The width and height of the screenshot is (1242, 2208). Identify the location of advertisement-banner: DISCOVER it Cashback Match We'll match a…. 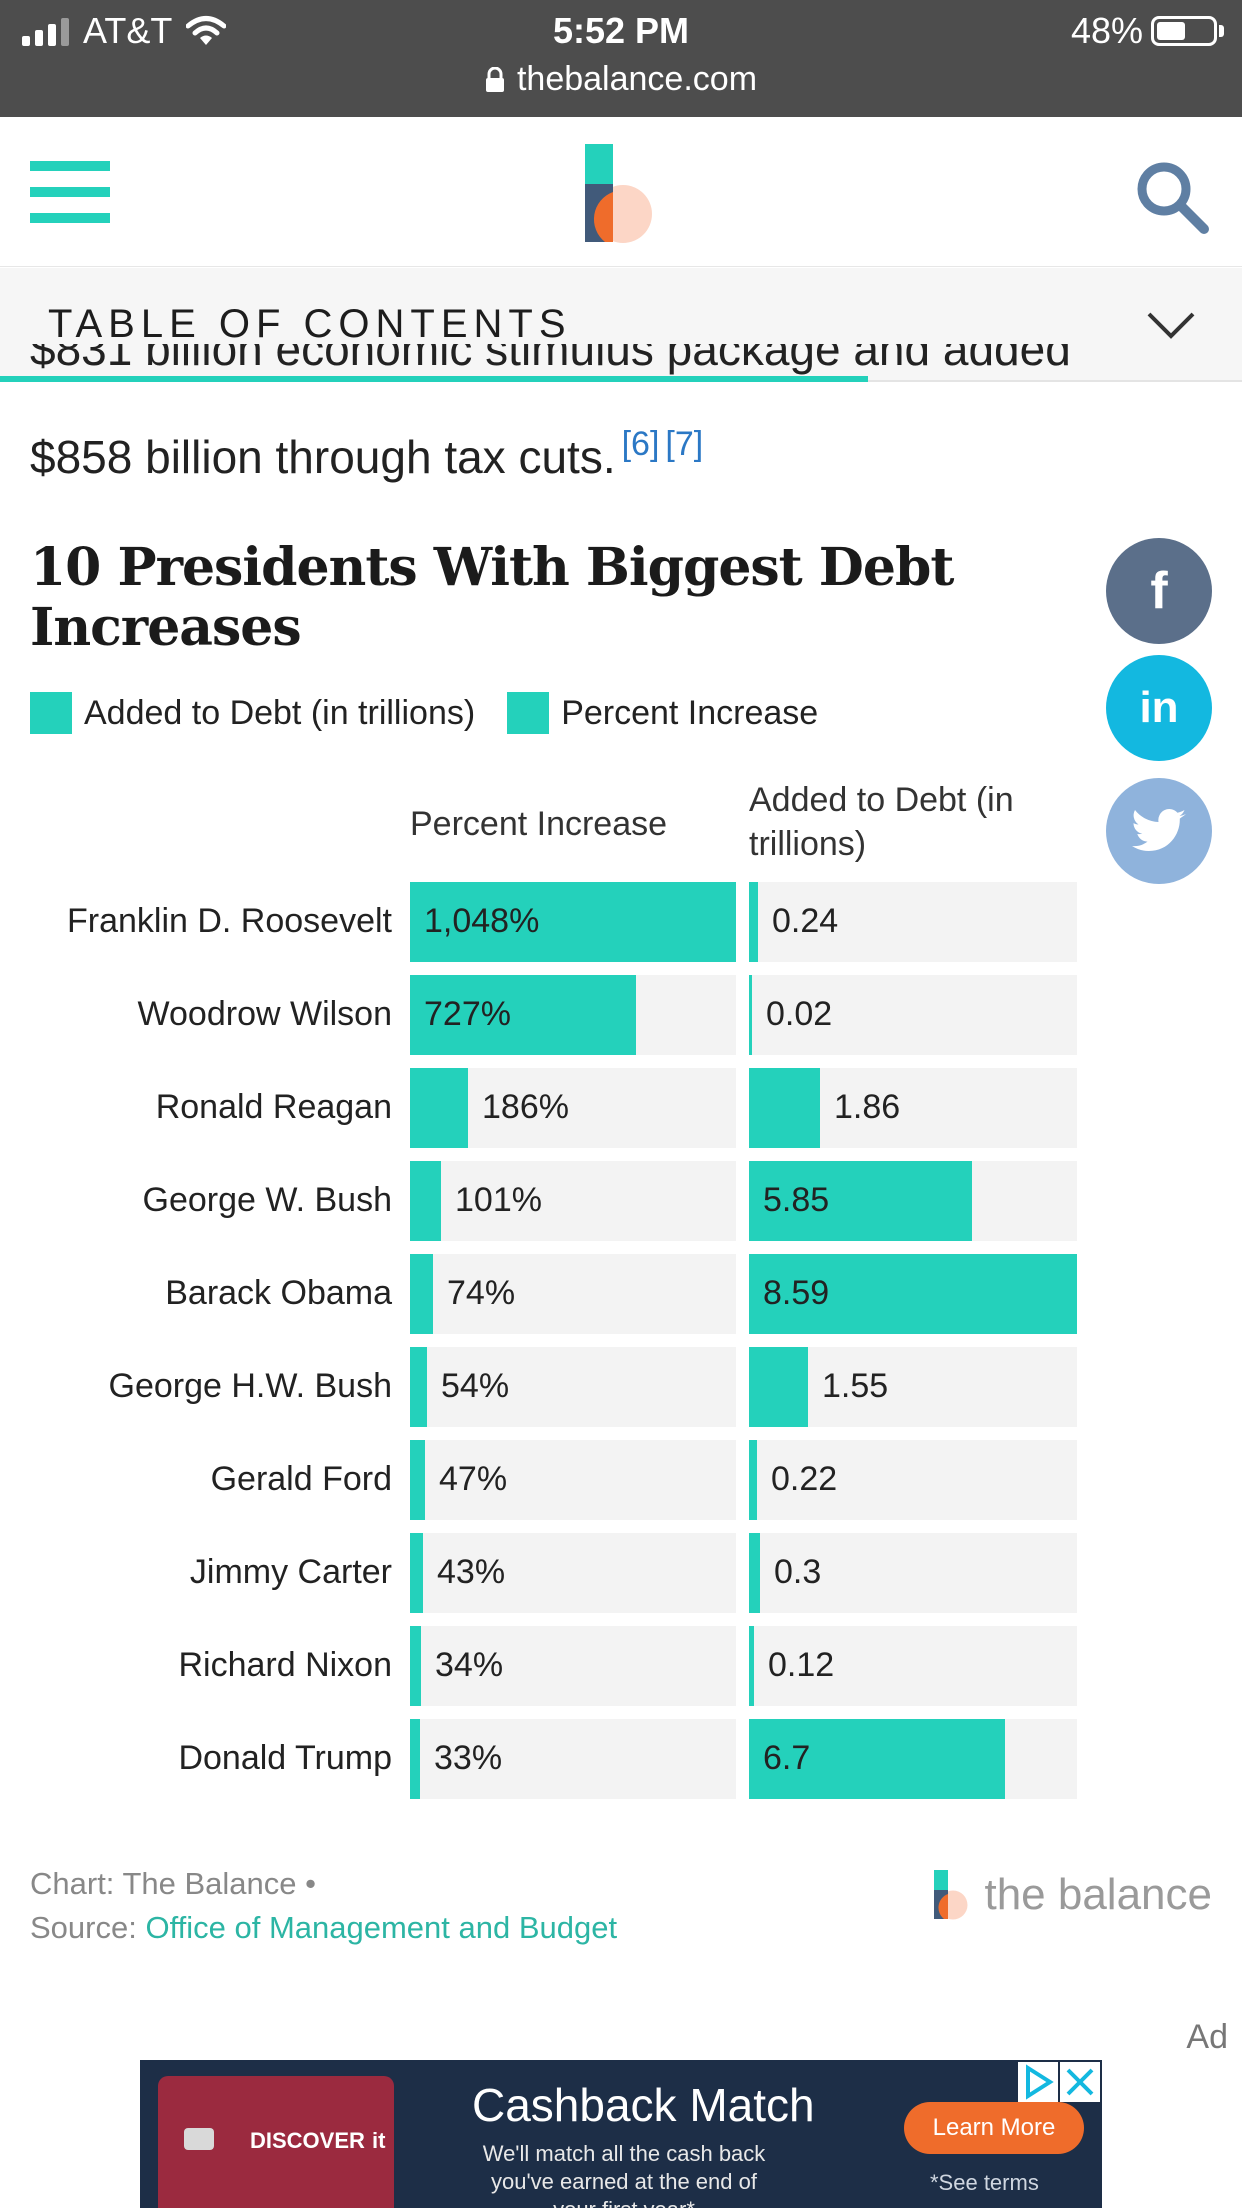
(621, 2134).